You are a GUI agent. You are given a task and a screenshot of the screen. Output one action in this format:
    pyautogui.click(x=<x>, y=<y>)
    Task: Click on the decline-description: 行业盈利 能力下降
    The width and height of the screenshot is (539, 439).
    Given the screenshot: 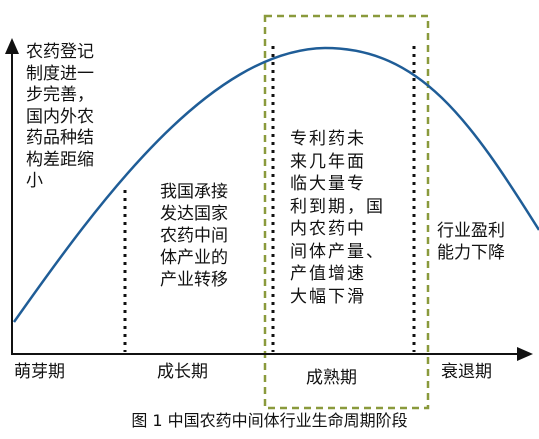 What is the action you would take?
    pyautogui.click(x=471, y=242)
    